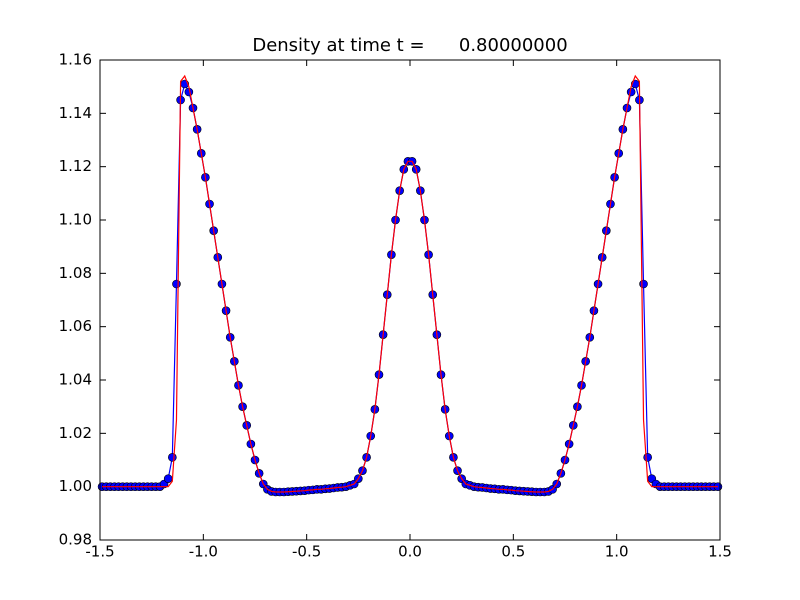 Image resolution: width=800 pixels, height=600 pixels. Describe the element at coordinates (75, 540) in the screenshot. I see `y-tick-label: 0.98` at that location.